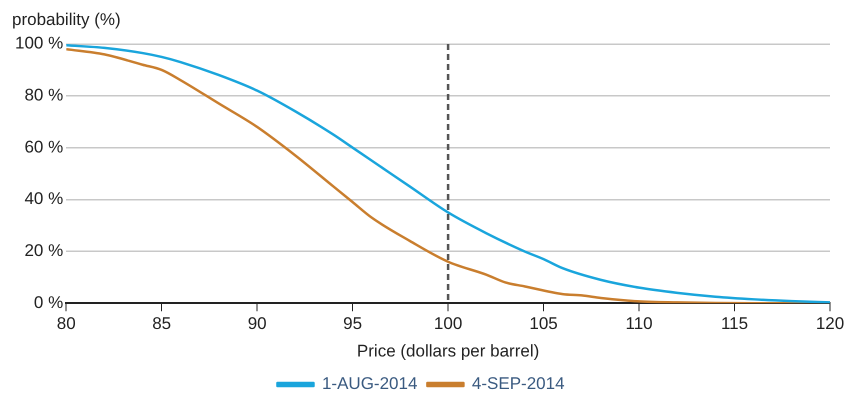 Image resolution: width=858 pixels, height=411 pixels. I want to click on x-tick-label: 115, so click(734, 324).